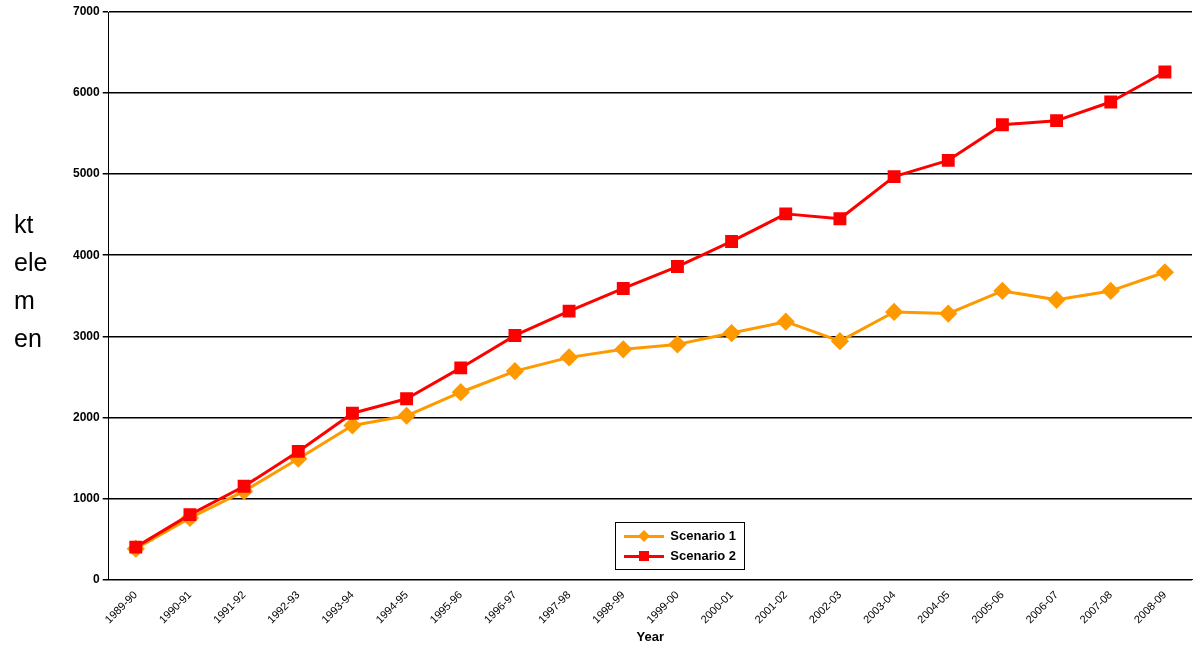 The width and height of the screenshot is (1202, 645). Describe the element at coordinates (86, 173) in the screenshot. I see `y-tick-label: 5000` at that location.